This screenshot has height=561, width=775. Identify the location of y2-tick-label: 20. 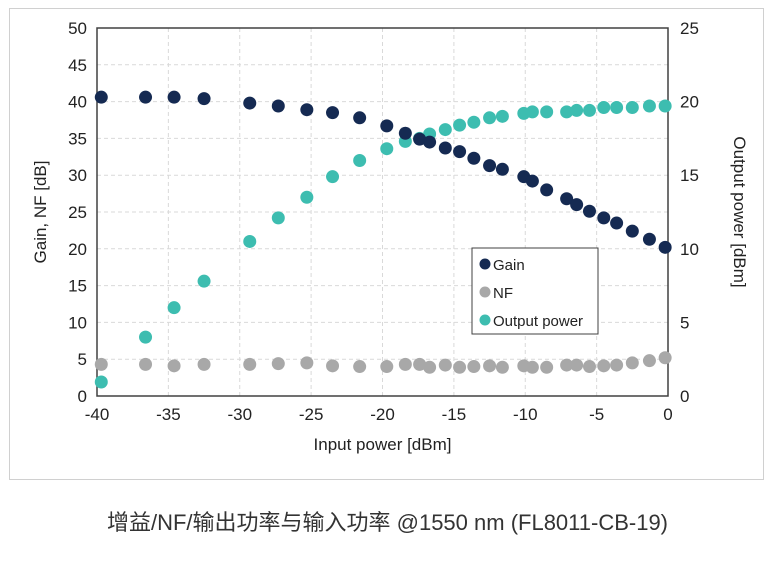
(689, 102).